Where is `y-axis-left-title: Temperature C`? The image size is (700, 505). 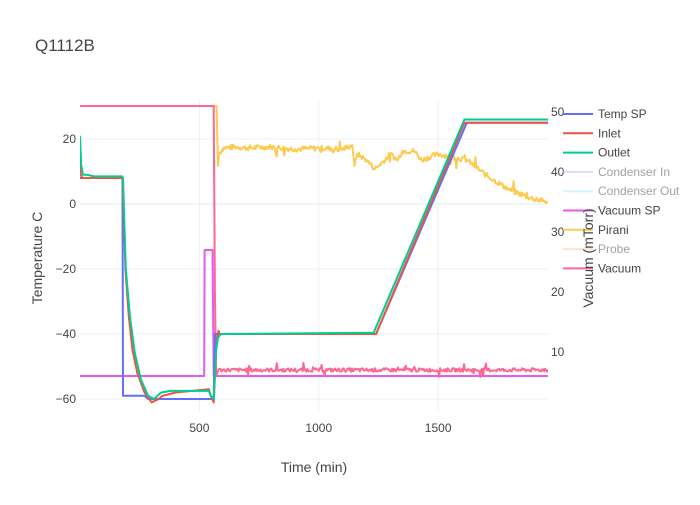 y-axis-left-title: Temperature C is located at coordinates (37, 258).